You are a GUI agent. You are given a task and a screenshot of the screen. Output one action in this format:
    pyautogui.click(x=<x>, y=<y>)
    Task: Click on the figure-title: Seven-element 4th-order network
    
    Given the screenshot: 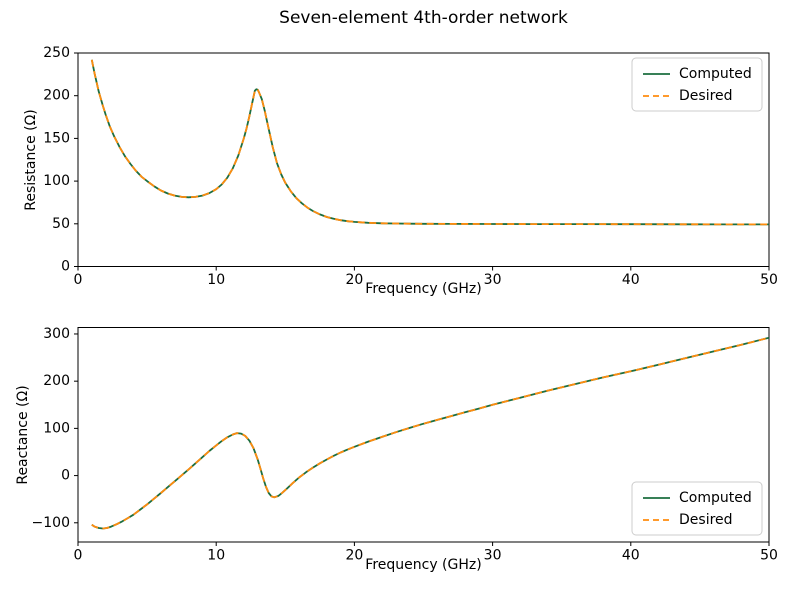 What is the action you would take?
    pyautogui.click(x=423, y=18)
    